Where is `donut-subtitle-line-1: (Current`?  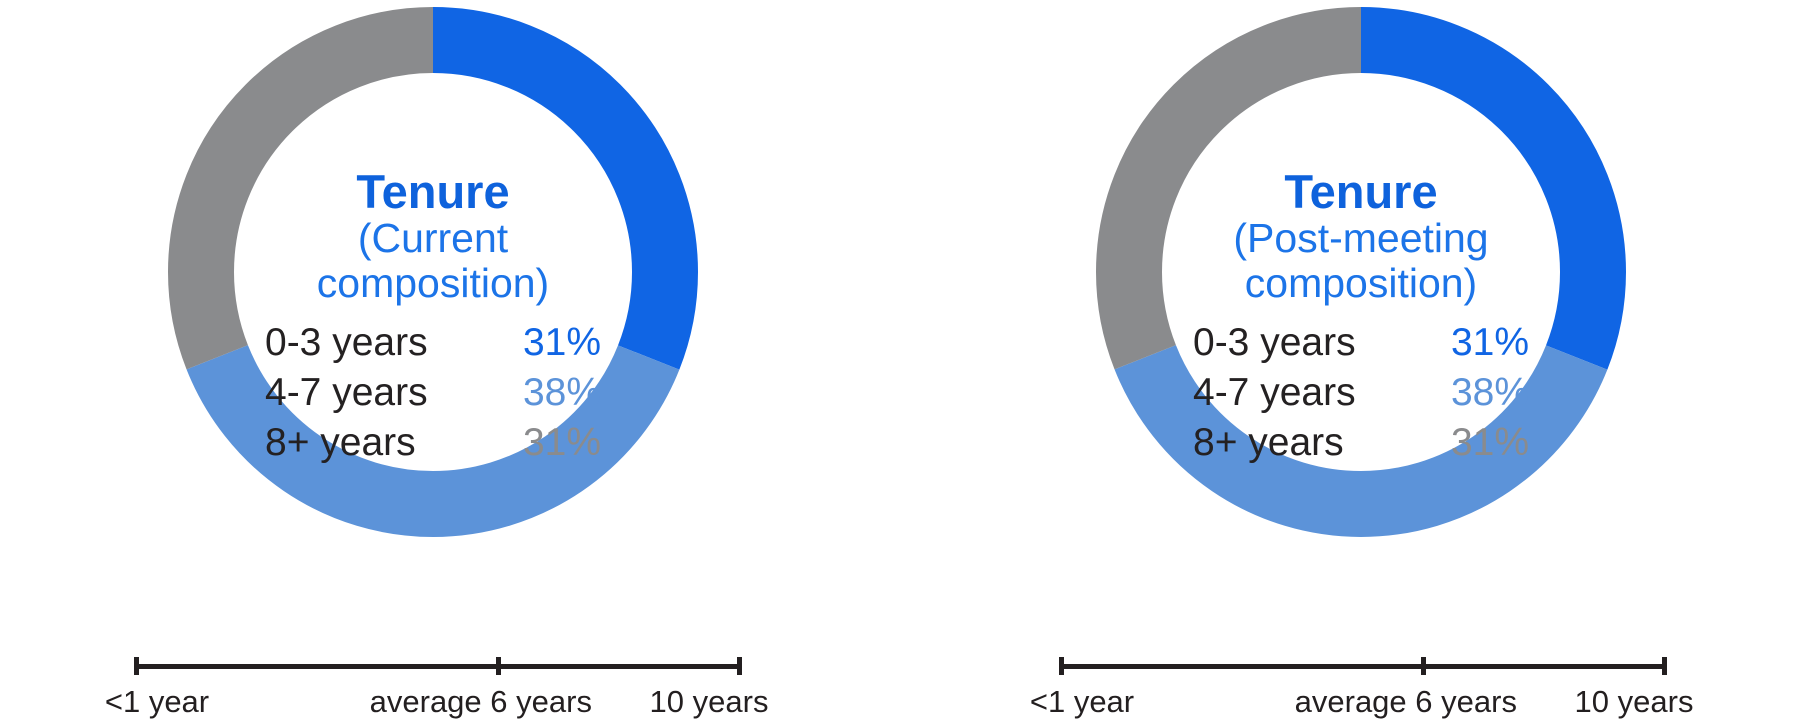 donut-subtitle-line-1: (Current is located at coordinates (433, 238).